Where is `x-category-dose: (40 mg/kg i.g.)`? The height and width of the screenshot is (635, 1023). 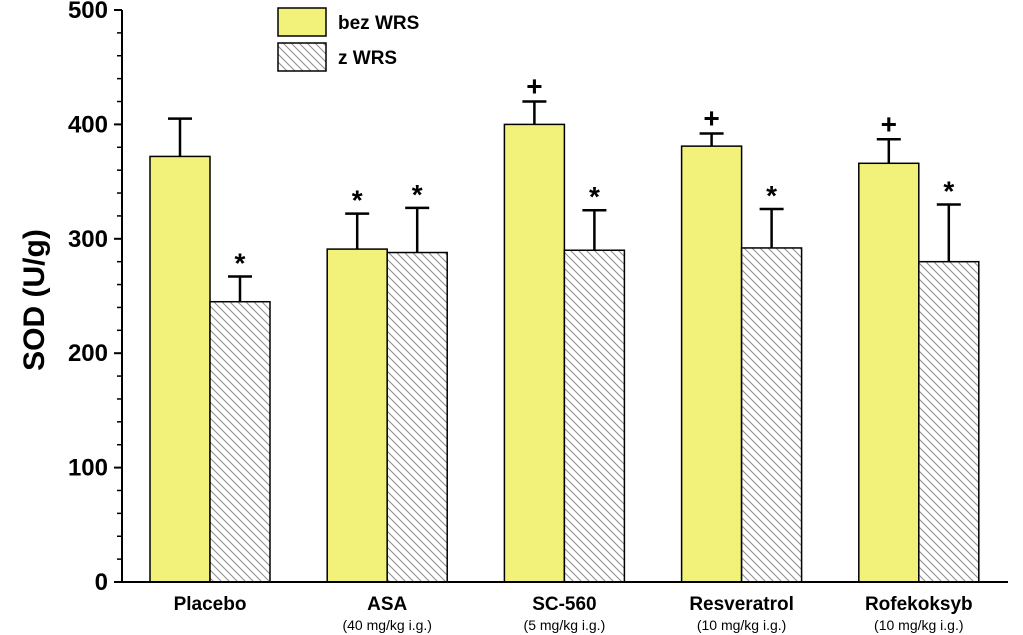
x-category-dose: (40 mg/kg i.g.) is located at coordinates (386, 625).